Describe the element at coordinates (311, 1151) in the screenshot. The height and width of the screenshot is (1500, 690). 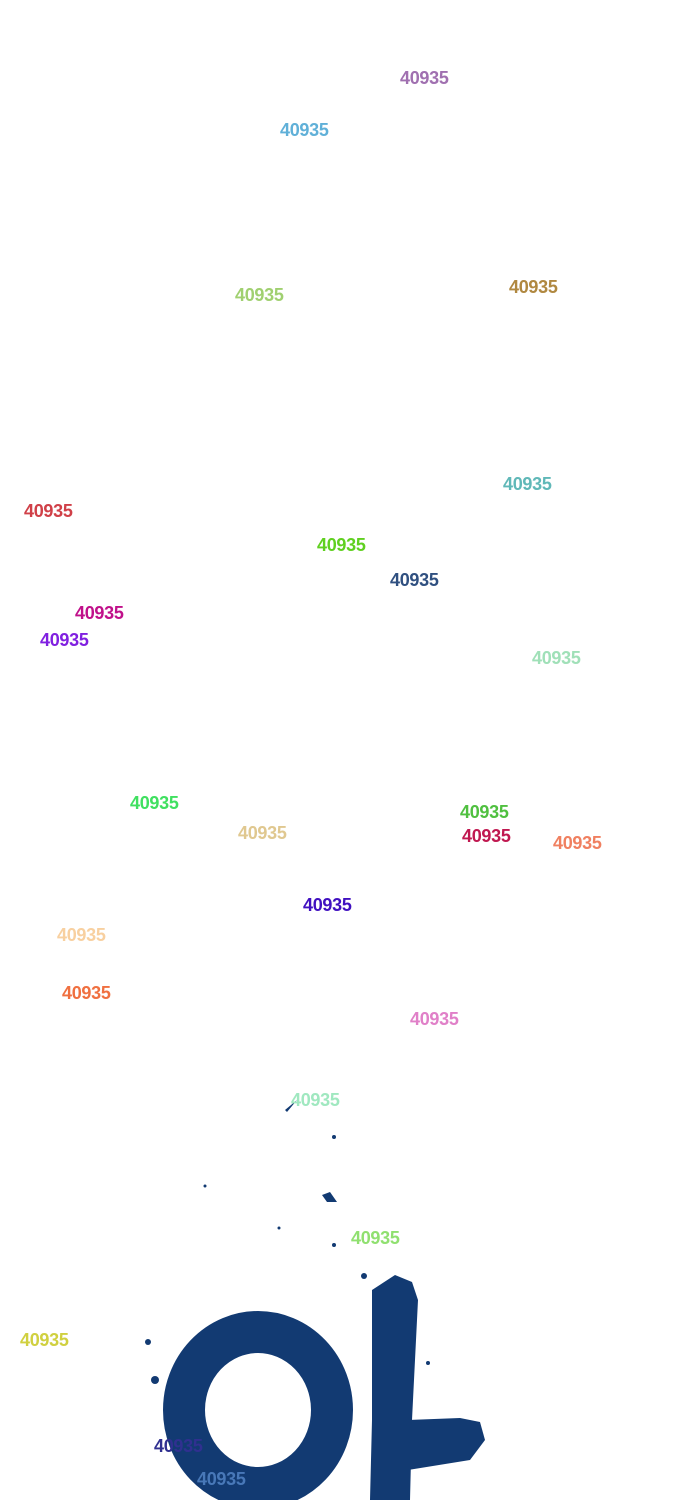
I see `brush-splatter` at that location.